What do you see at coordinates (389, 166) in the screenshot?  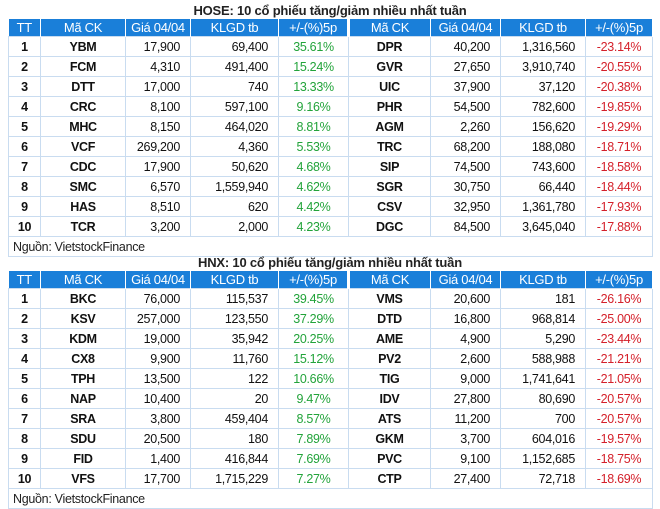 I see `cell: SIP` at bounding box center [389, 166].